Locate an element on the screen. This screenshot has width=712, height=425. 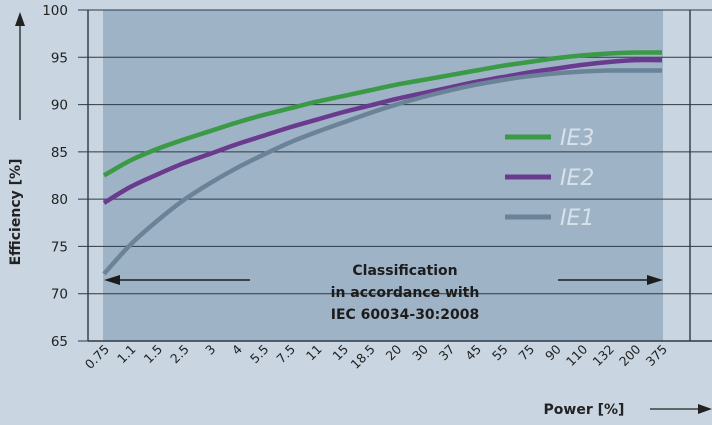
y-axis-label: Efficiency [%] is located at coordinates (16, 212).